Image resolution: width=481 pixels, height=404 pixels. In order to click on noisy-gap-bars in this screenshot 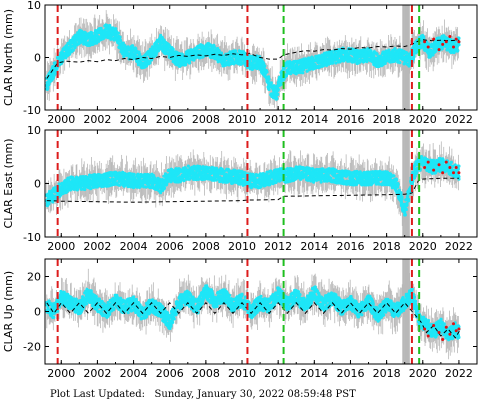, I will do `click(406, 183)`.